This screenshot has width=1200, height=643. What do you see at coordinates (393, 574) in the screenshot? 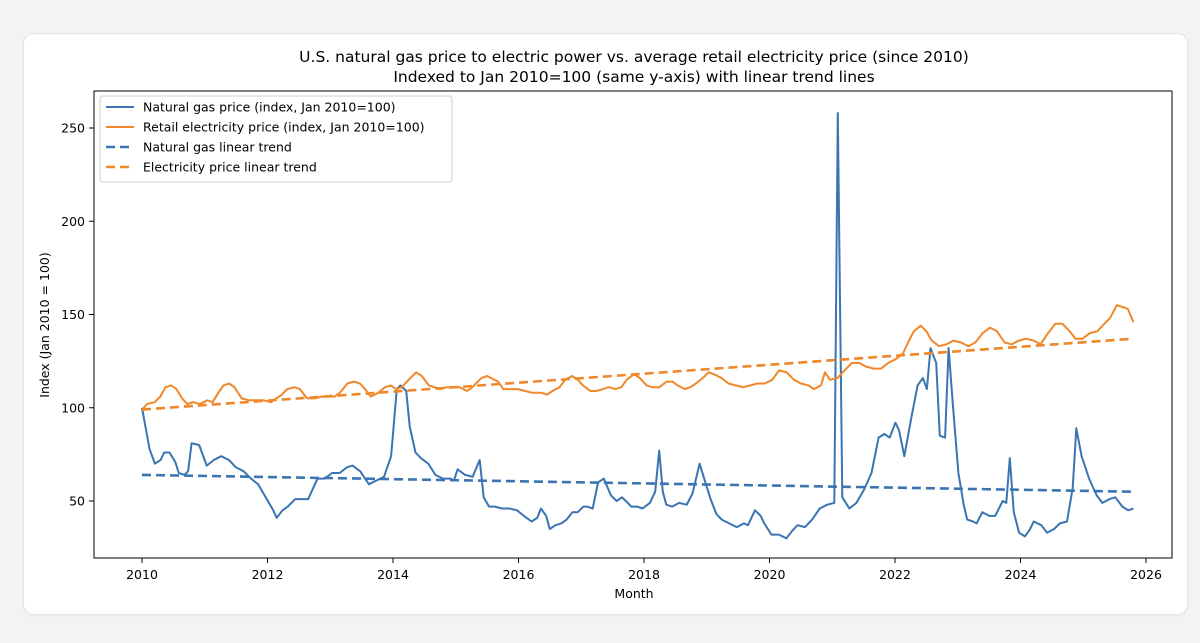
I see `x-tick-label: 2014` at bounding box center [393, 574].